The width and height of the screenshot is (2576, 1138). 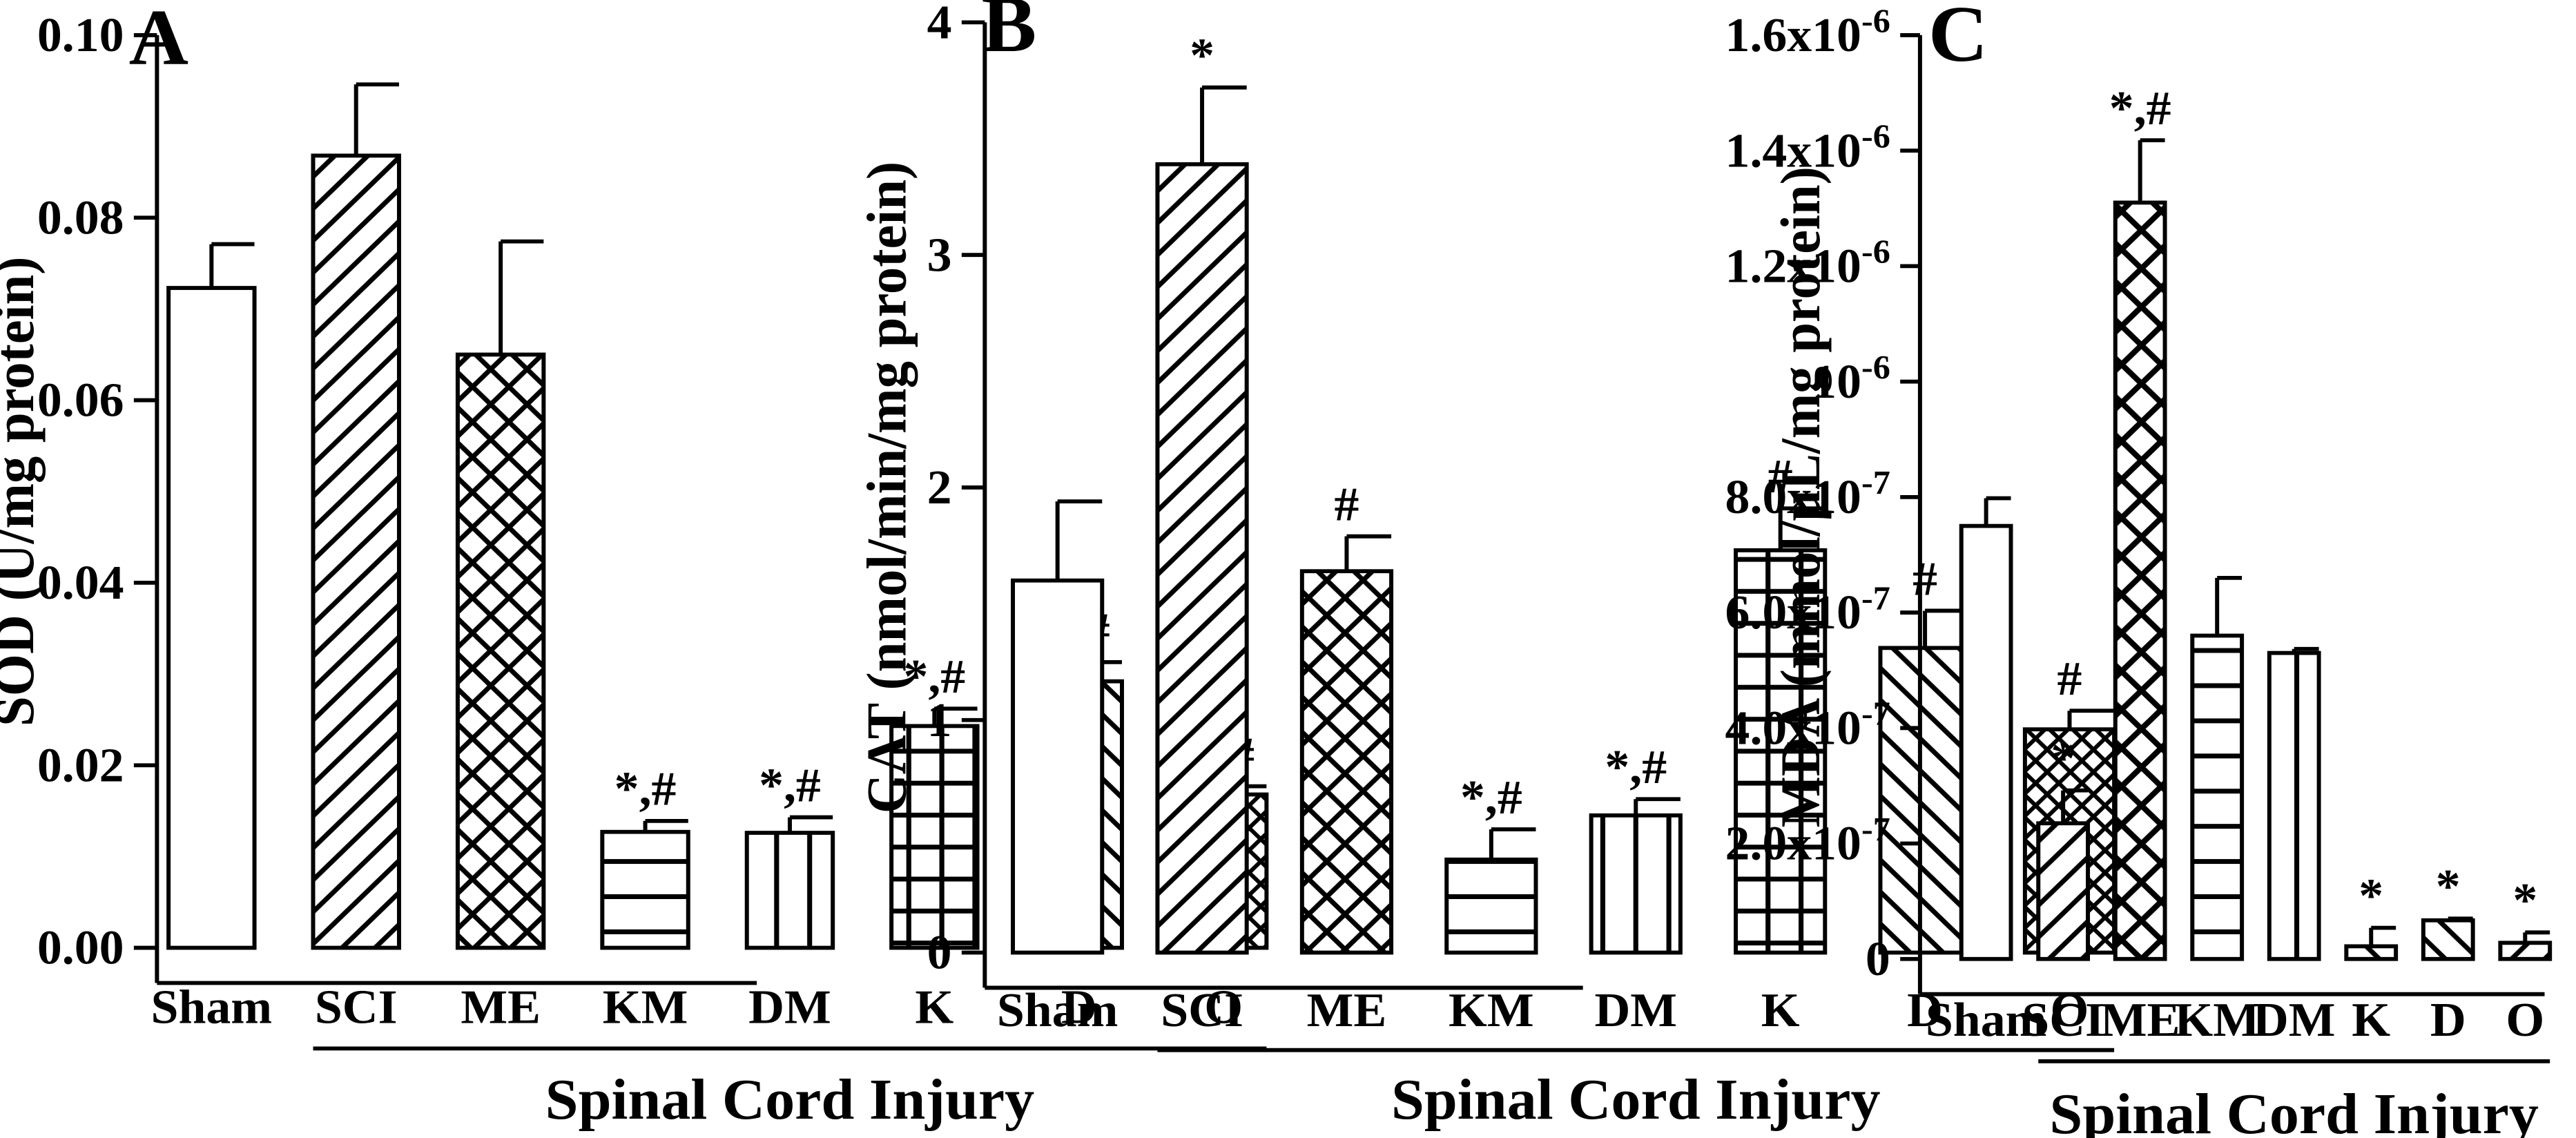 I want to click on y-tick-label: 0.08, so click(x=80, y=217).